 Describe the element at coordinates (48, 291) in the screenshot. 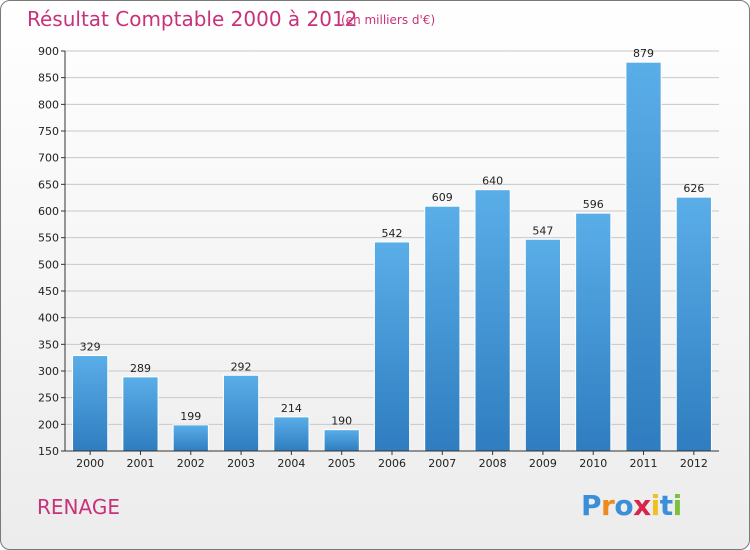

I see `y-tick-label: 450` at that location.